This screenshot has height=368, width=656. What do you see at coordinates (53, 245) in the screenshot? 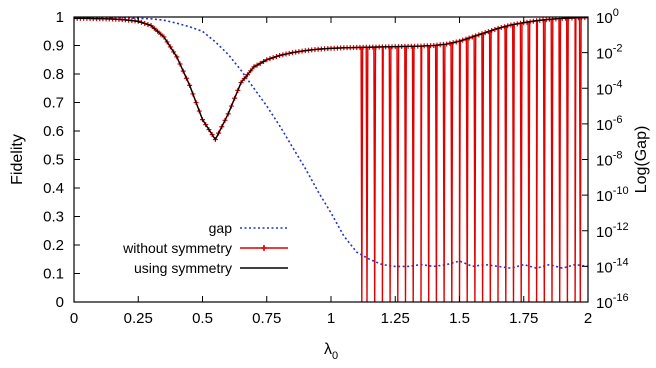
I see `y-tick-label-left: 0.2` at bounding box center [53, 245].